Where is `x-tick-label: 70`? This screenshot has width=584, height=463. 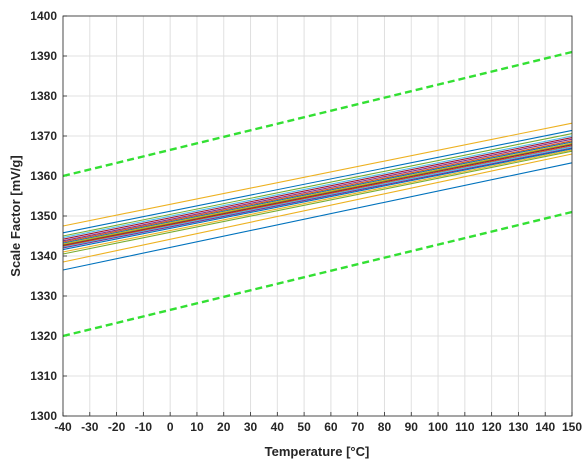
x-tick-label: 70 is located at coordinates (358, 427).